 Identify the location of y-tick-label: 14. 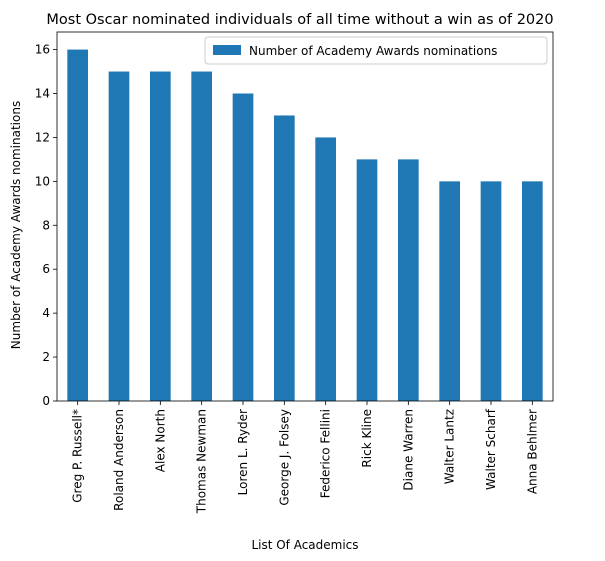
(42, 94).